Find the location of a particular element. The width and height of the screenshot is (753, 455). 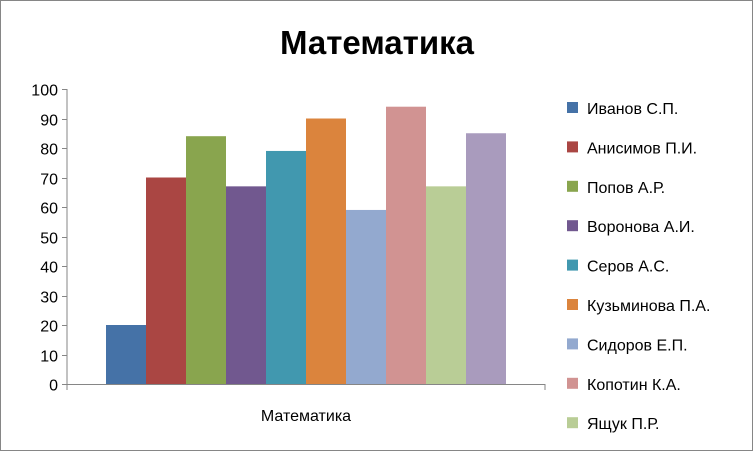

y-tick-label-20: 20 is located at coordinates (49, 327).